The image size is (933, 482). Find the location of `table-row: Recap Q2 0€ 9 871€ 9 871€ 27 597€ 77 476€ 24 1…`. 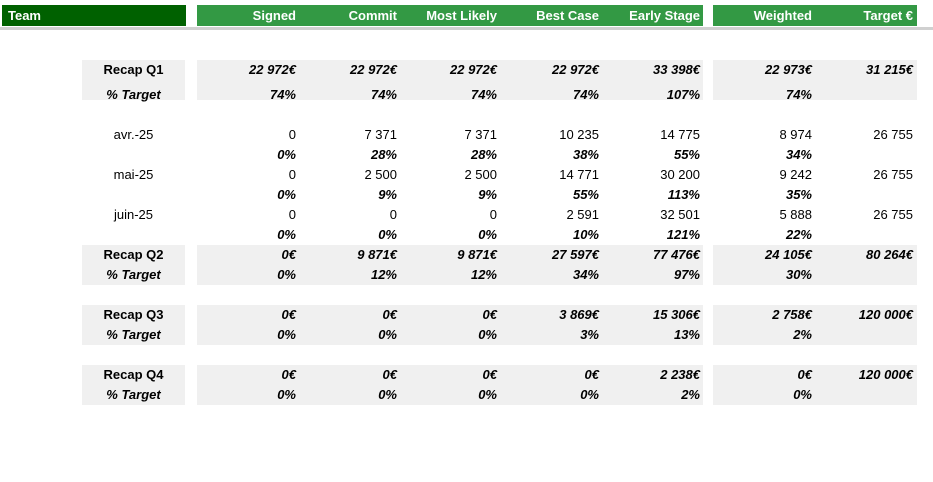

table-row: Recap Q2 0€ 9 871€ 9 871€ 27 597€ 77 476€ 24 1… is located at coordinates (466, 255).